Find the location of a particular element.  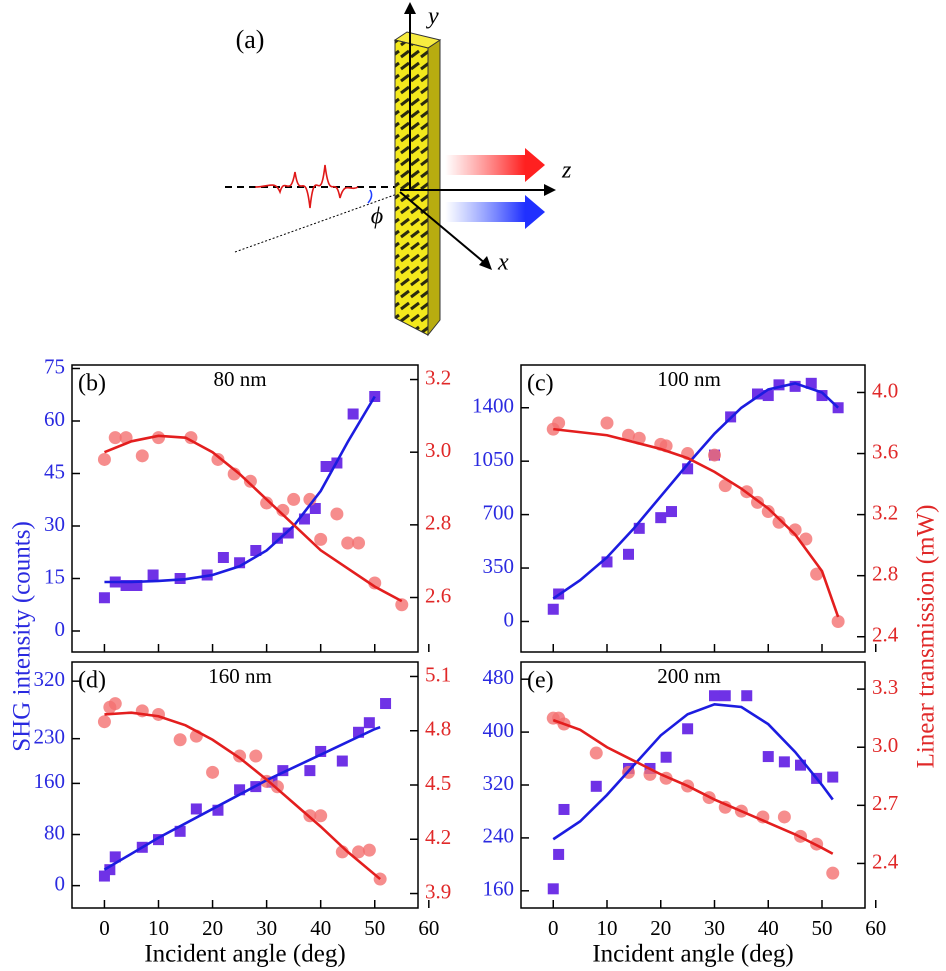

axis-name: y is located at coordinates (432, 17).